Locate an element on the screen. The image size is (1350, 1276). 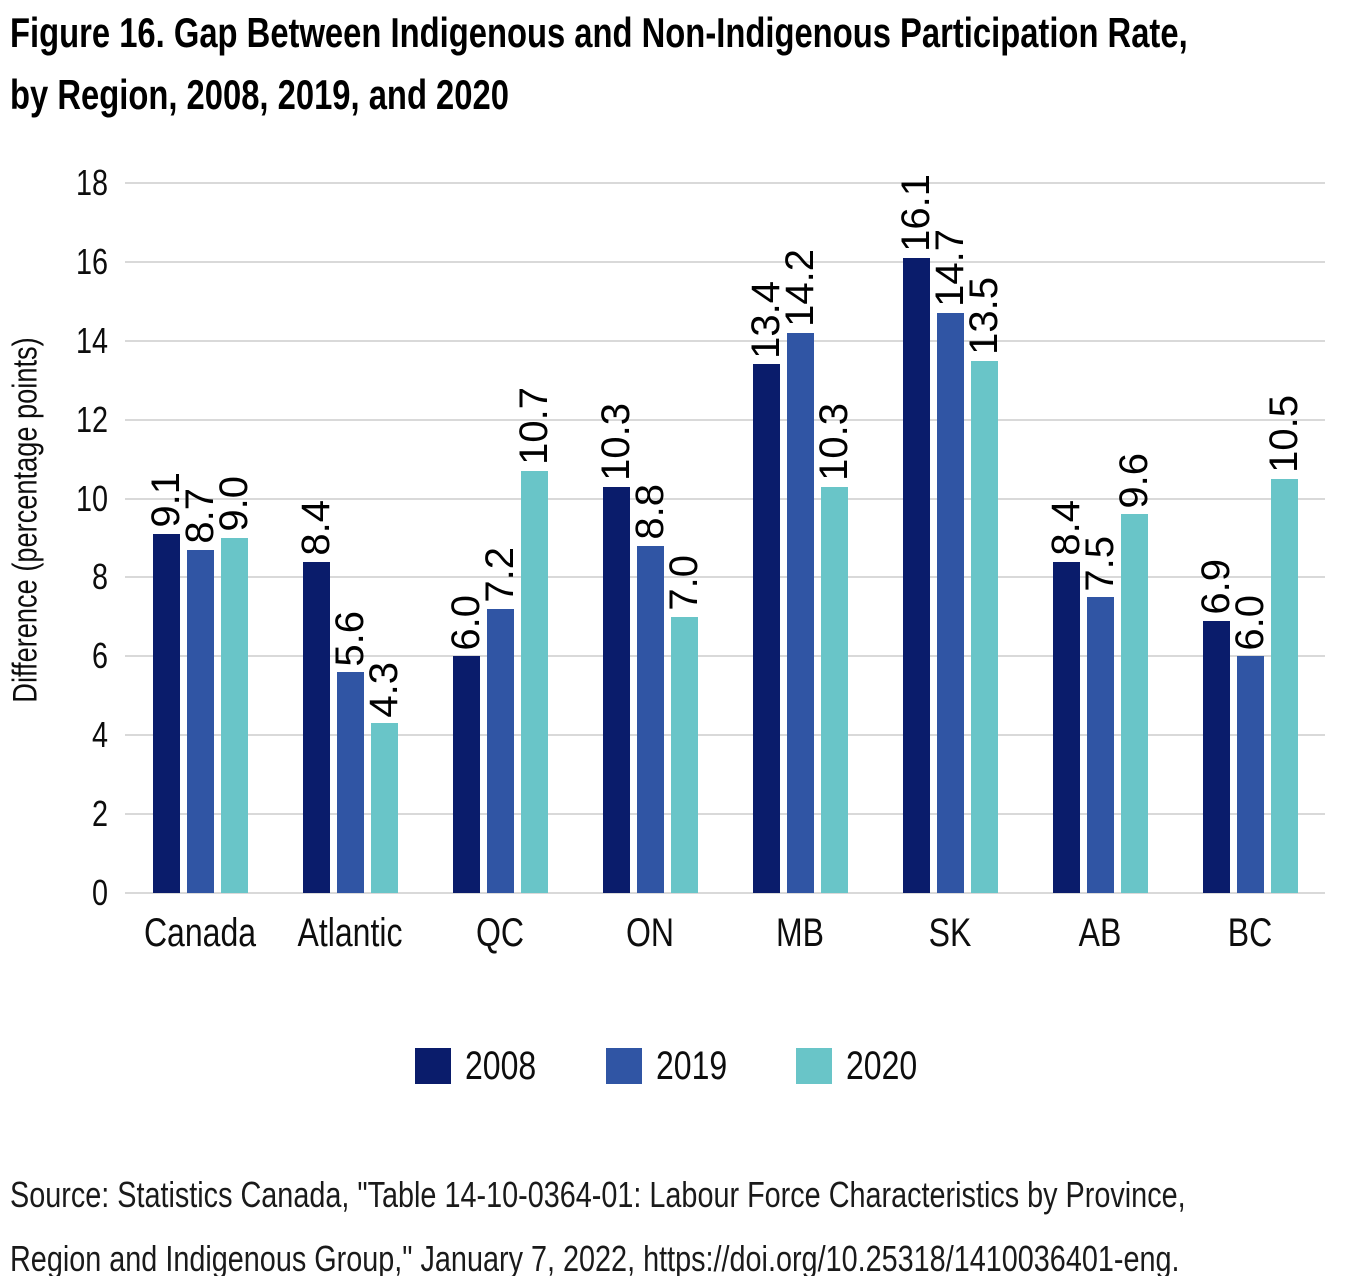
bar-2019-bc is located at coordinates (1250, 774).